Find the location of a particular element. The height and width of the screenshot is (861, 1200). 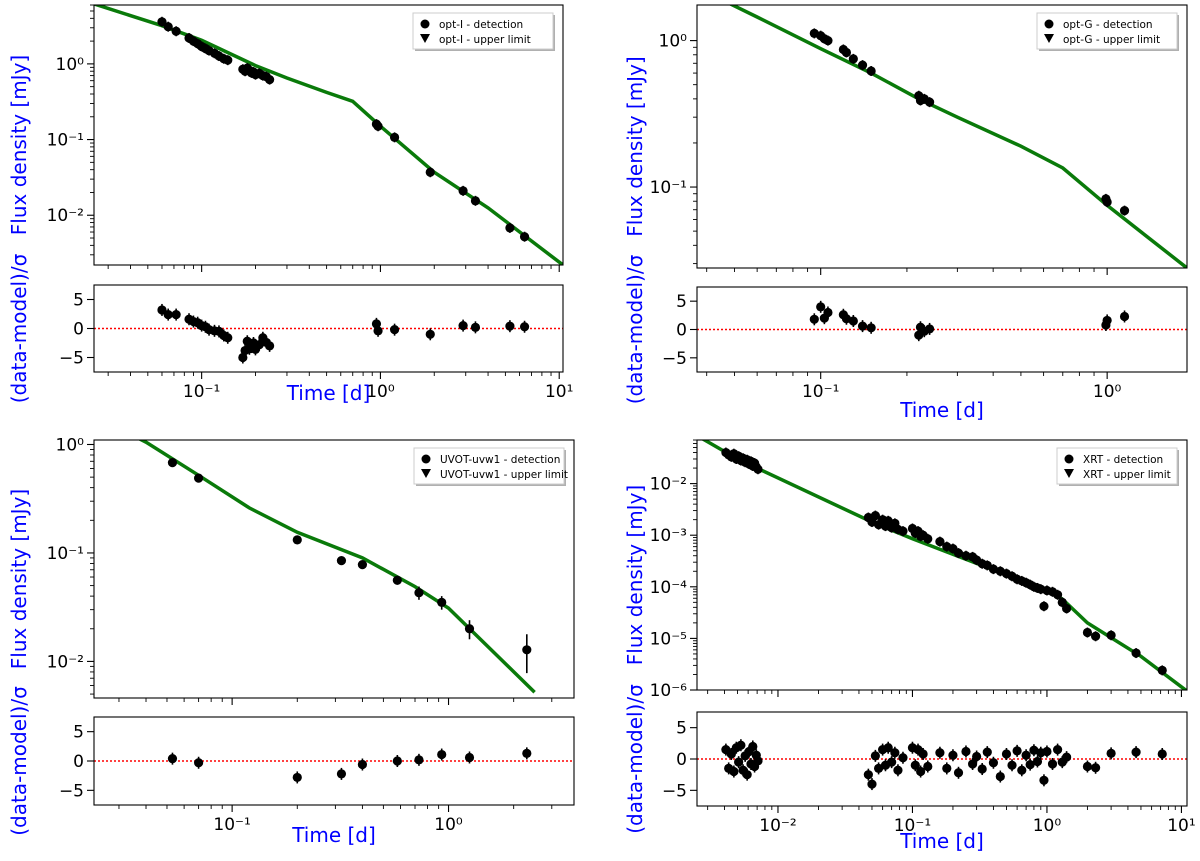

legend-entry: UVOT-uvw1 - detection is located at coordinates (500, 460).